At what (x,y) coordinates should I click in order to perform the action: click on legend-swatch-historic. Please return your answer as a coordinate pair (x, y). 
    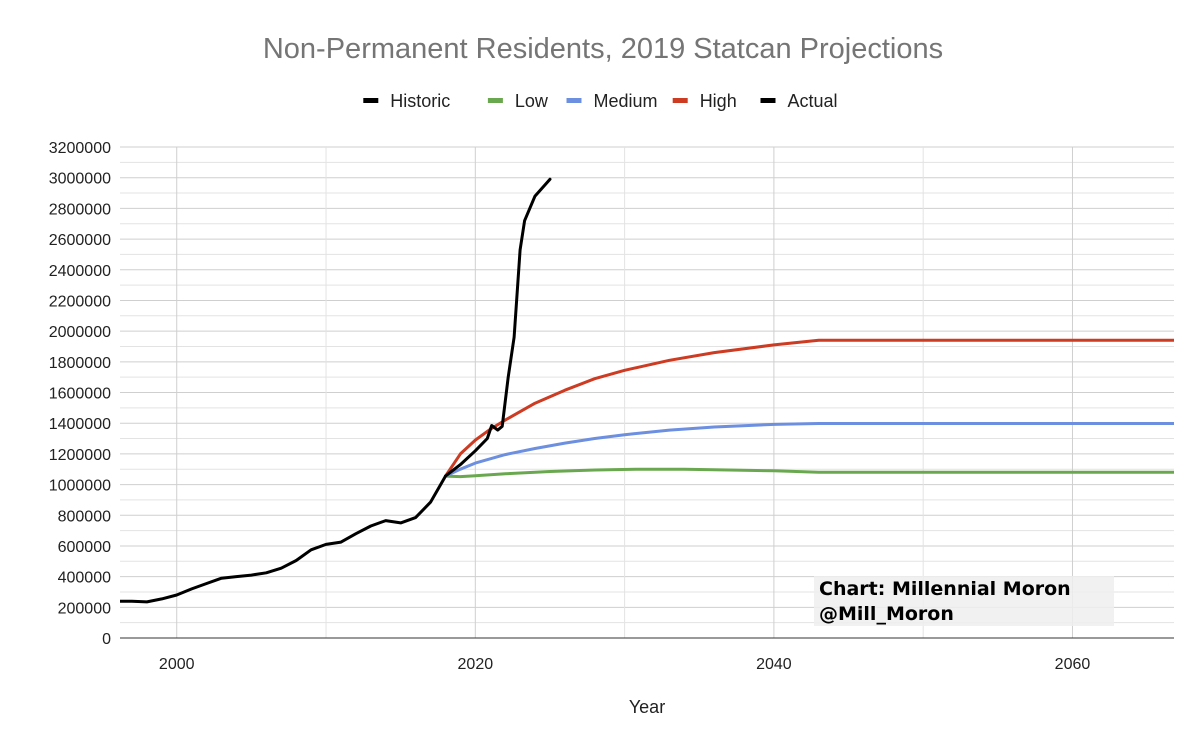
    Looking at the image, I should click on (371, 100).